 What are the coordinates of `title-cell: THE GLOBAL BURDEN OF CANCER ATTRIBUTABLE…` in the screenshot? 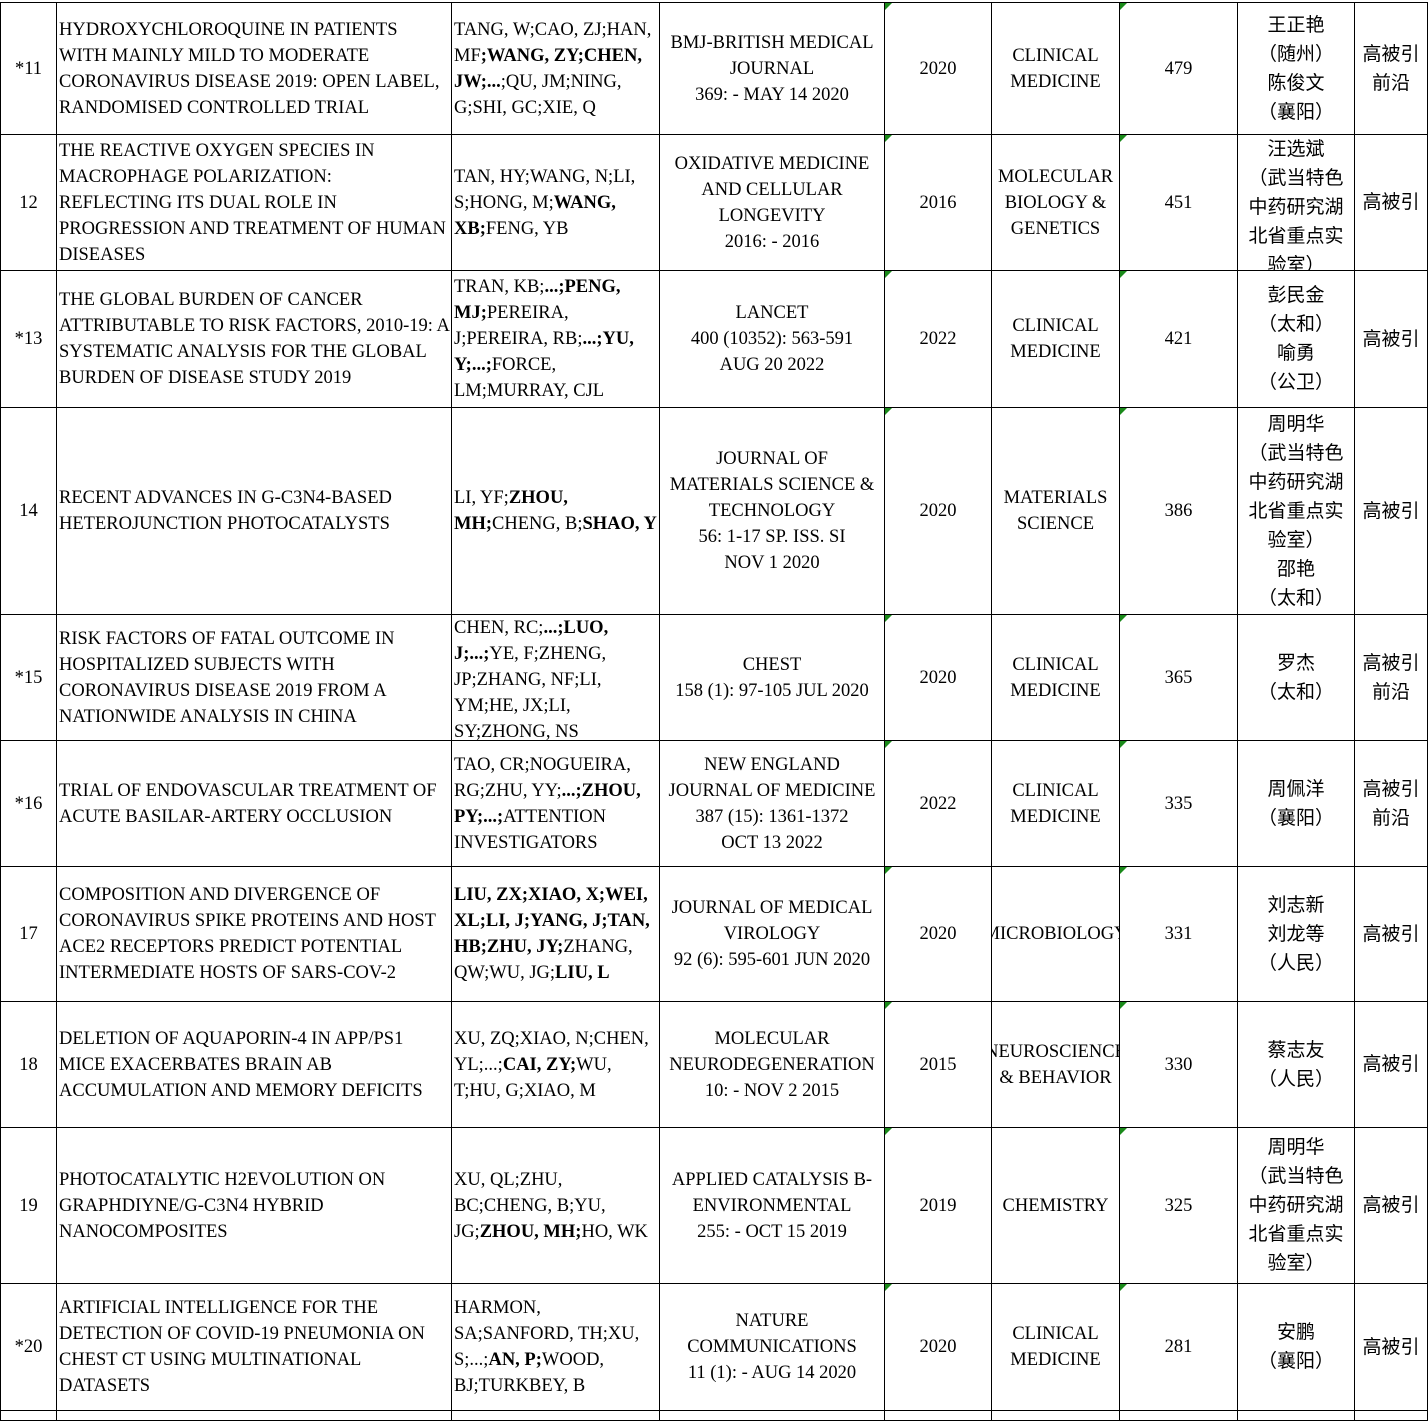 It's located at (254, 339).